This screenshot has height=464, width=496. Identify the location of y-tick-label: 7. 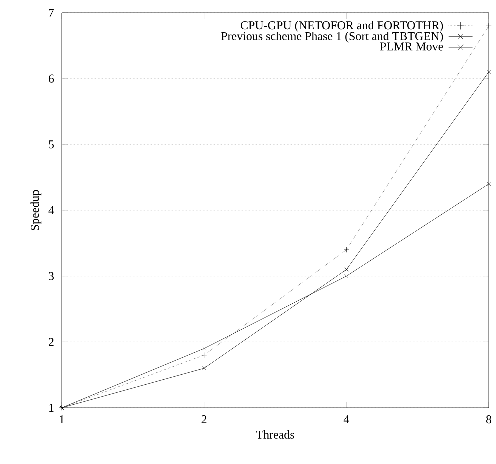
(51, 13).